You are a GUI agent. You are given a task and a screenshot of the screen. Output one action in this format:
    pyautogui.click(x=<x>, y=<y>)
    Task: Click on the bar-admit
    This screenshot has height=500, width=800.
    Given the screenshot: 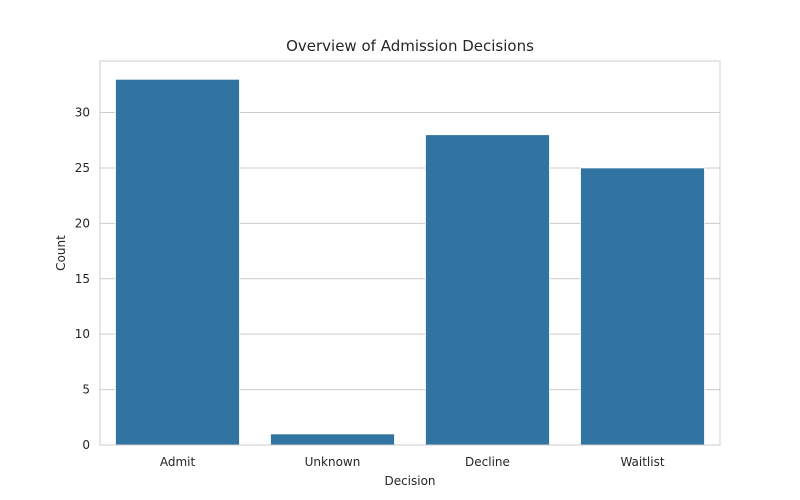 What is the action you would take?
    pyautogui.click(x=177, y=262)
    